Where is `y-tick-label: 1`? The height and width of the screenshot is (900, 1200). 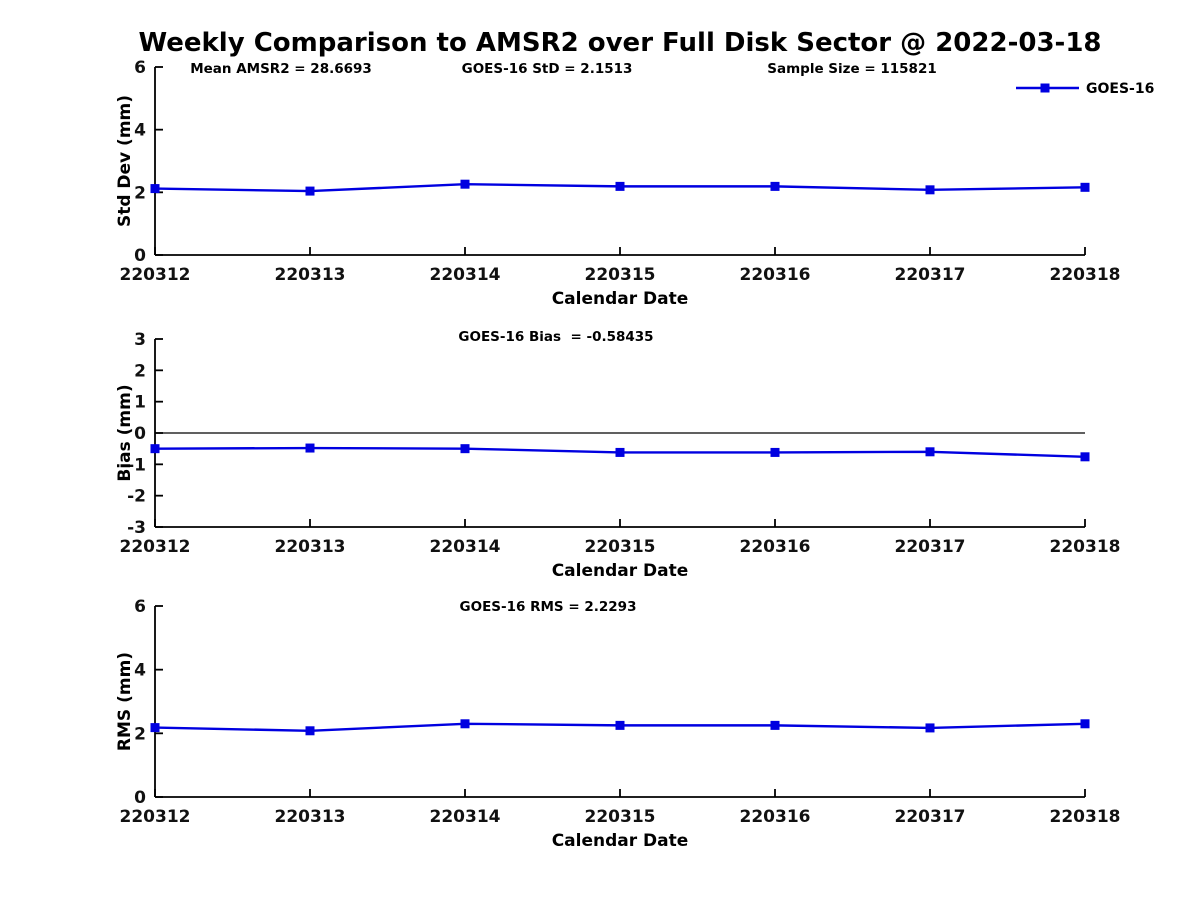
y-tick-label: 1 is located at coordinates (140, 403).